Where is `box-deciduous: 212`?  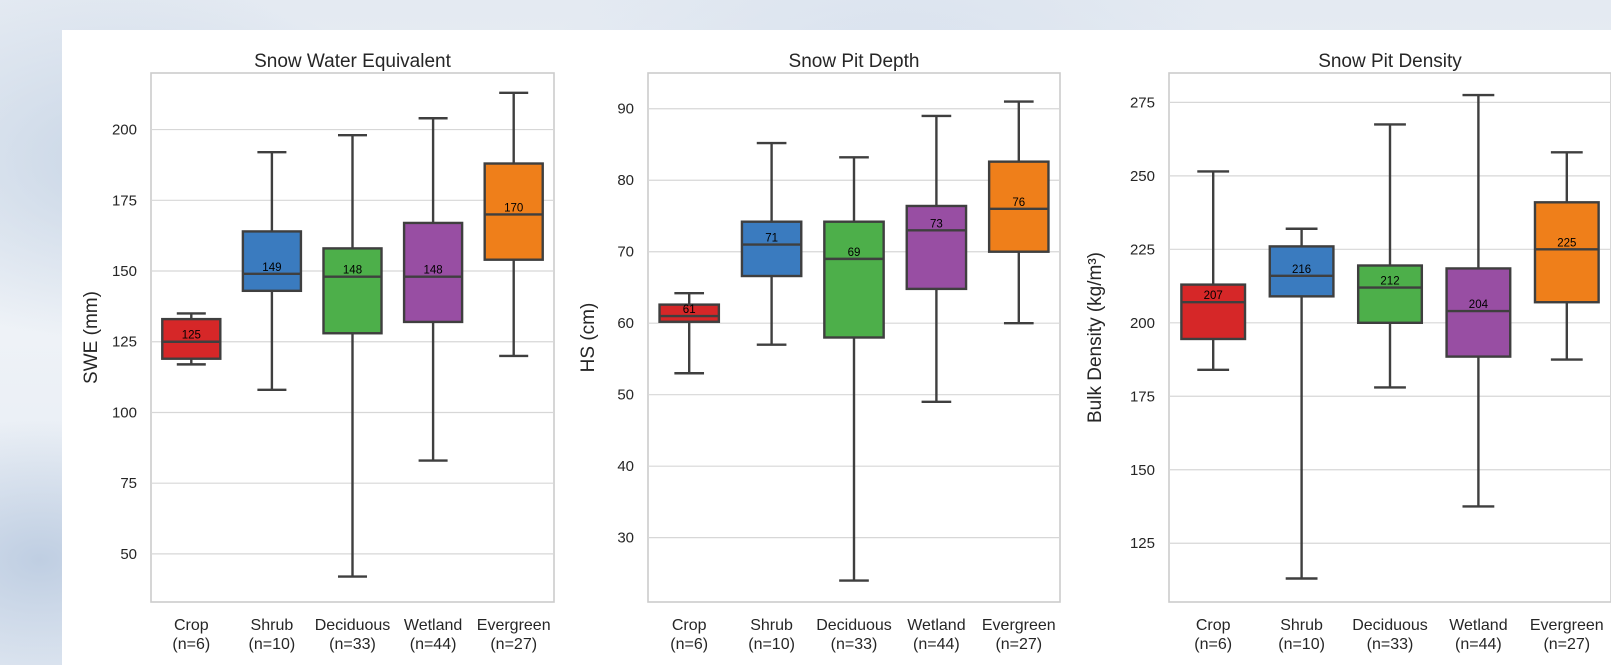 box-deciduous: 212 is located at coordinates (1390, 256).